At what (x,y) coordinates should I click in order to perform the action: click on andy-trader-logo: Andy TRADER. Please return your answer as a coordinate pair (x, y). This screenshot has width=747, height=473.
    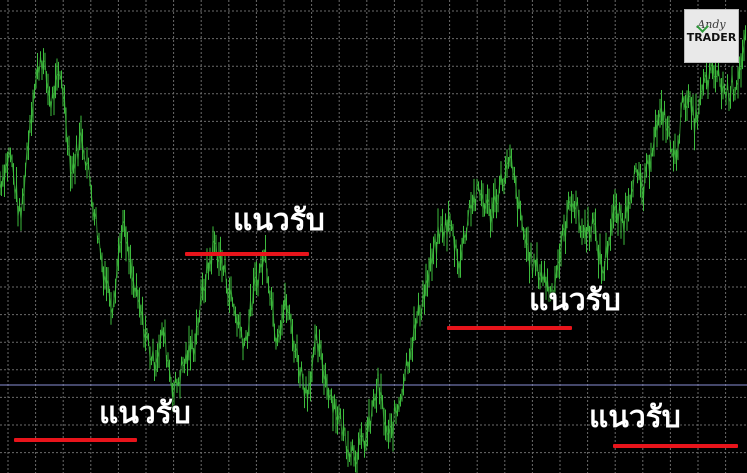
    Looking at the image, I should click on (711, 36).